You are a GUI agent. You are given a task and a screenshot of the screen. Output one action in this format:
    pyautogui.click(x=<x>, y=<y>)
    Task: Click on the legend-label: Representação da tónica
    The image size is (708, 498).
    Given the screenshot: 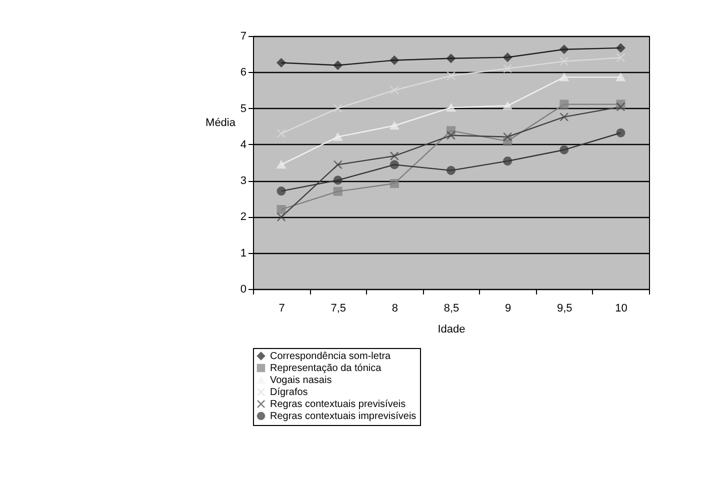 What is the action you would take?
    pyautogui.click(x=326, y=368)
    